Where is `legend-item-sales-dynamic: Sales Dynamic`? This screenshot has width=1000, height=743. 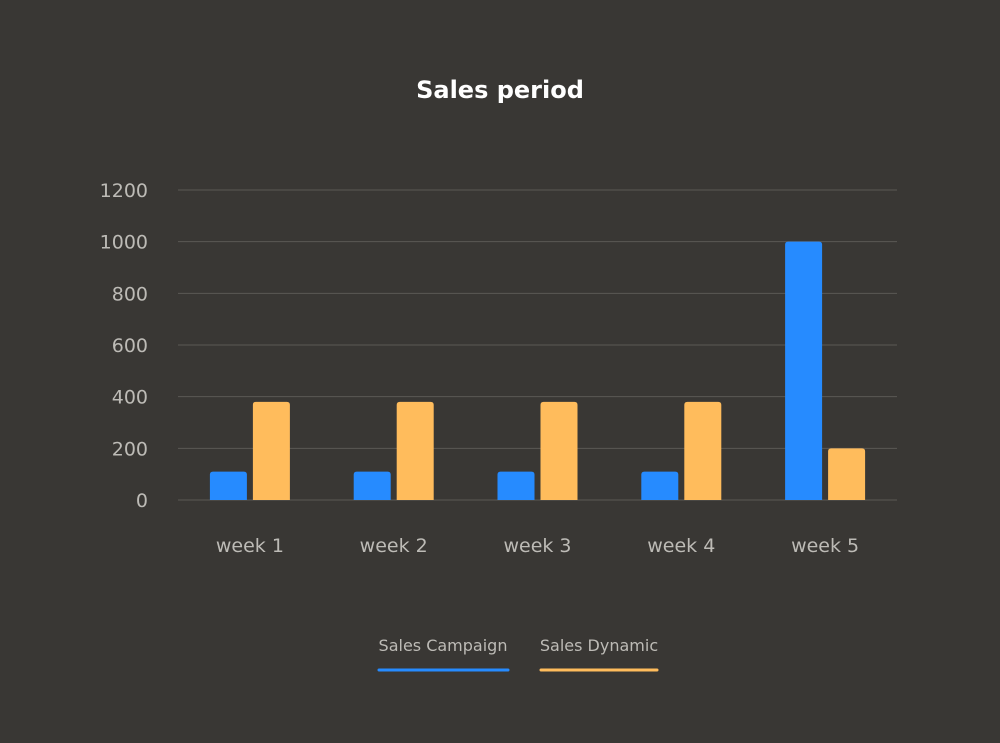
legend-item-sales-dynamic: Sales Dynamic is located at coordinates (599, 654).